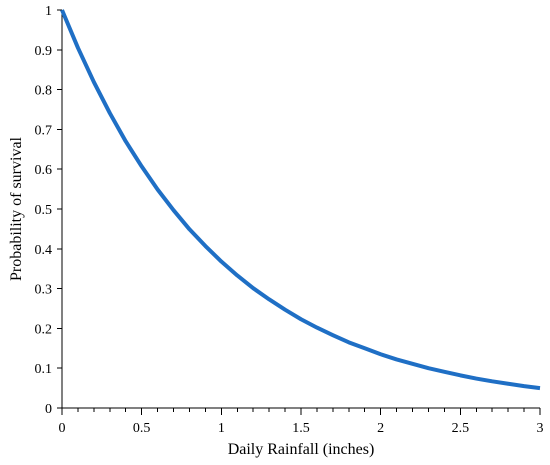 The image size is (550, 465). I want to click on y-tick-label: 0.6, so click(44, 170).